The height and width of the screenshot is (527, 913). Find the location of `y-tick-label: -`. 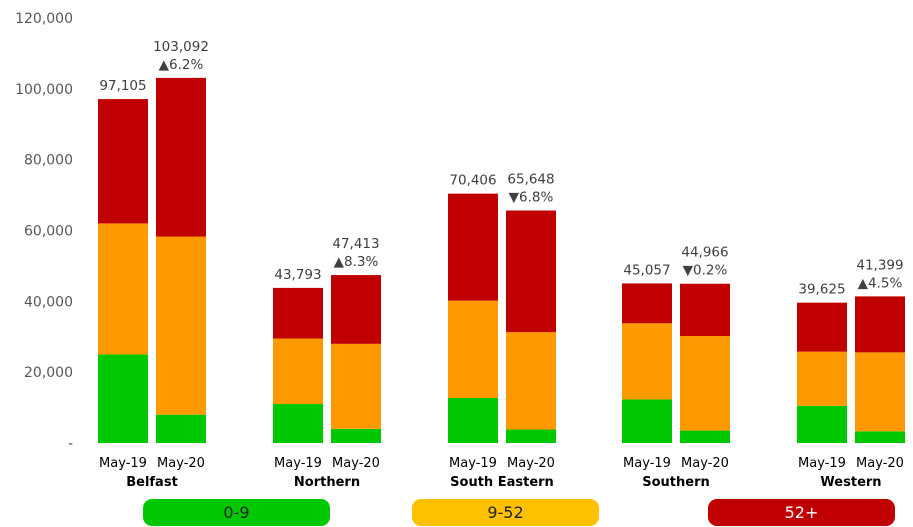

y-tick-label: - is located at coordinates (70, 444).